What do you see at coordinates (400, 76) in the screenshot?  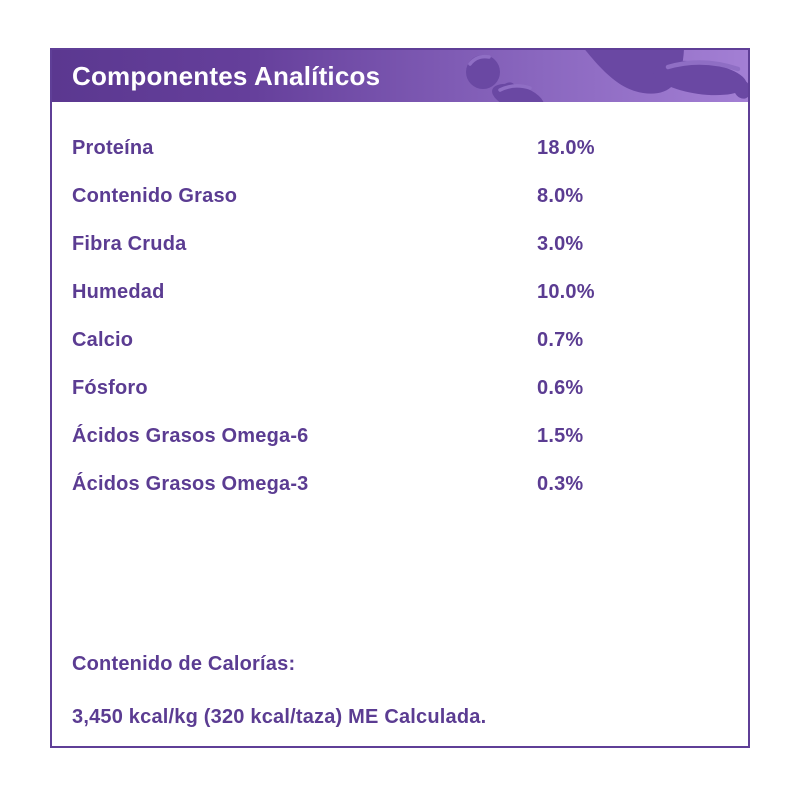 I see `panel-header: Componentes Analíticos` at bounding box center [400, 76].